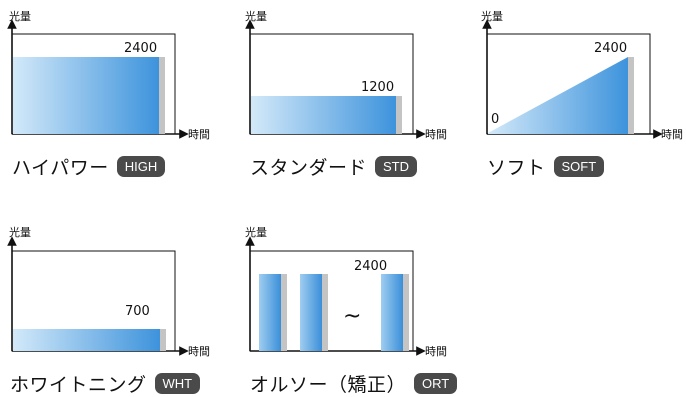 This screenshot has width=686, height=397. I want to click on panel-soft: 光量 0 2400 時間, so click(582, 75).